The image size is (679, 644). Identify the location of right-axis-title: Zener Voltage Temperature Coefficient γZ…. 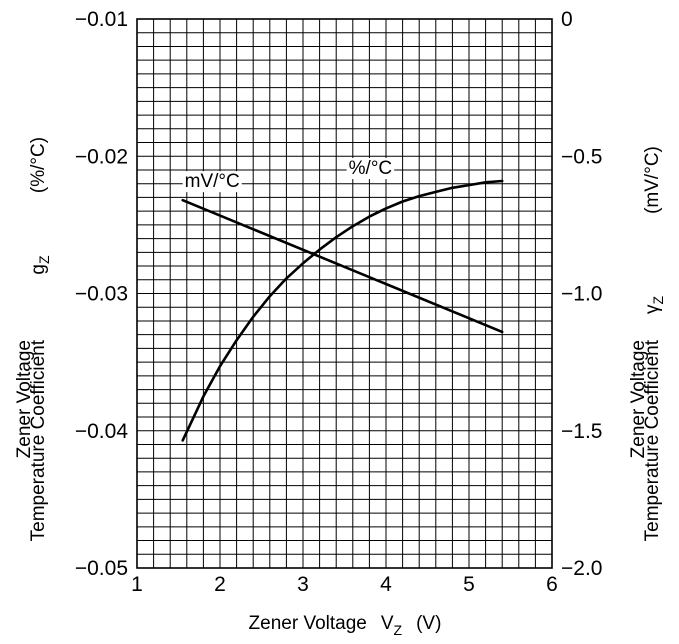
(647, 343).